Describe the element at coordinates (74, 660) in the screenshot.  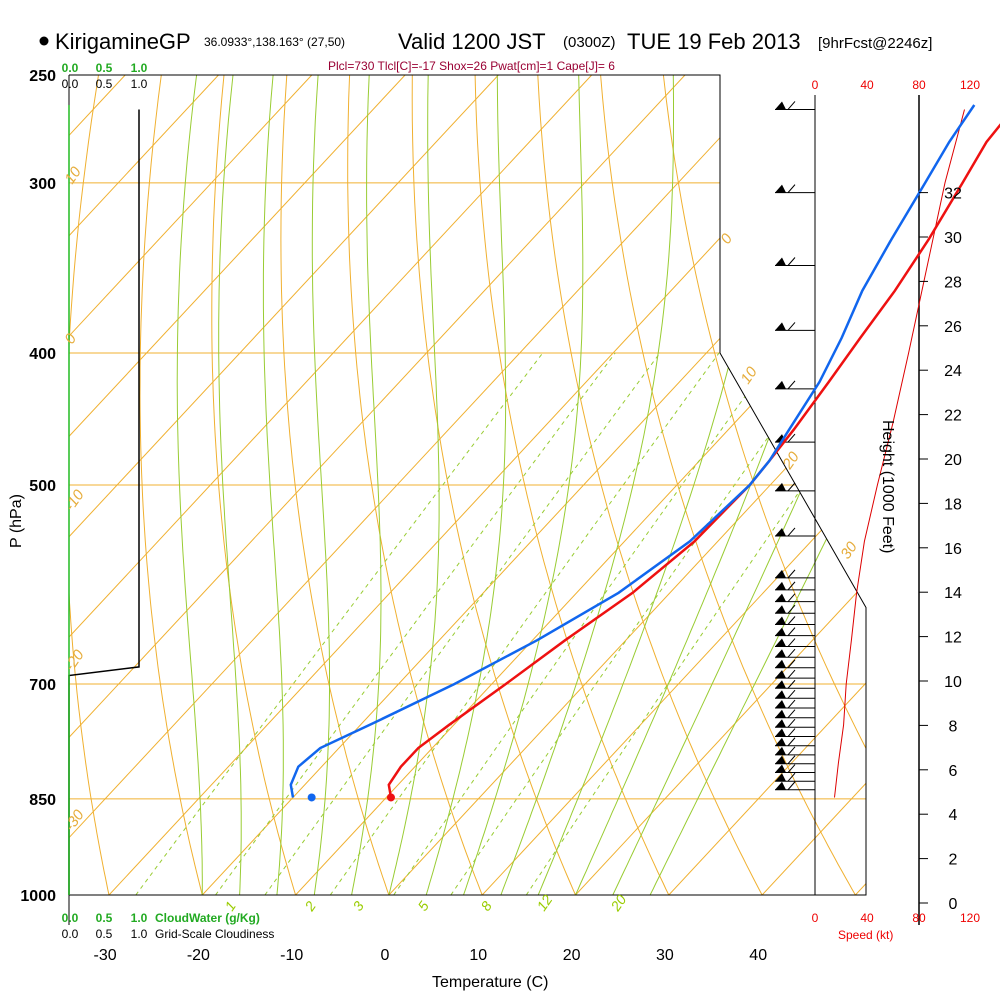
I see `isotherm-label: -20` at that location.